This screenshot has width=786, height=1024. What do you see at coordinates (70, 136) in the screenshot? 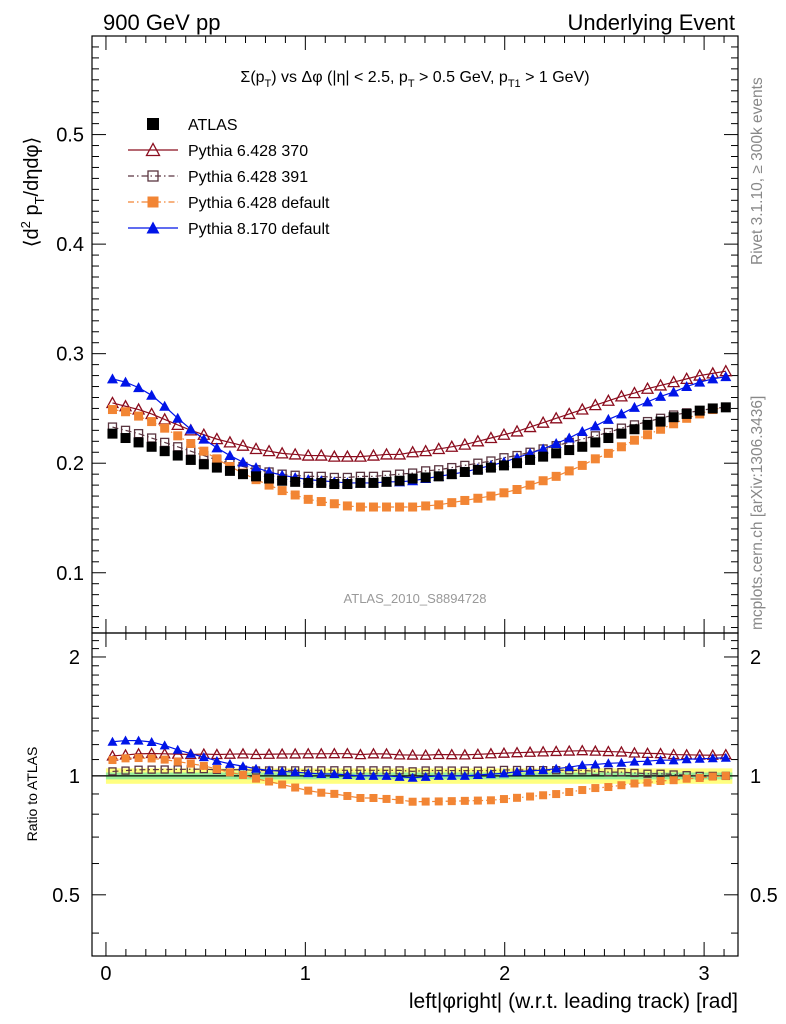
I see `y-tick-label: 0.5` at bounding box center [70, 136].